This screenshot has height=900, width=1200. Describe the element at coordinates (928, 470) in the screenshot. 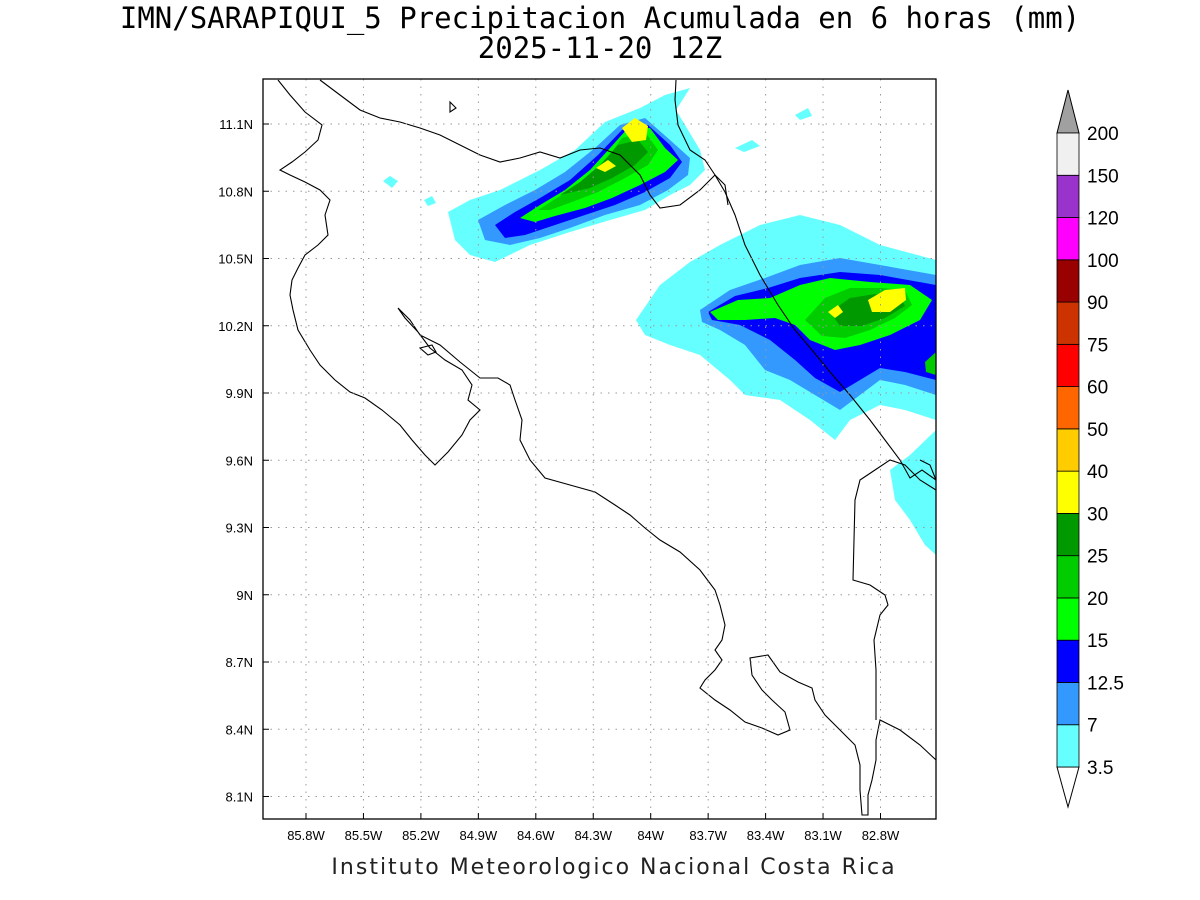

I see `coastline-south-panama` at that location.